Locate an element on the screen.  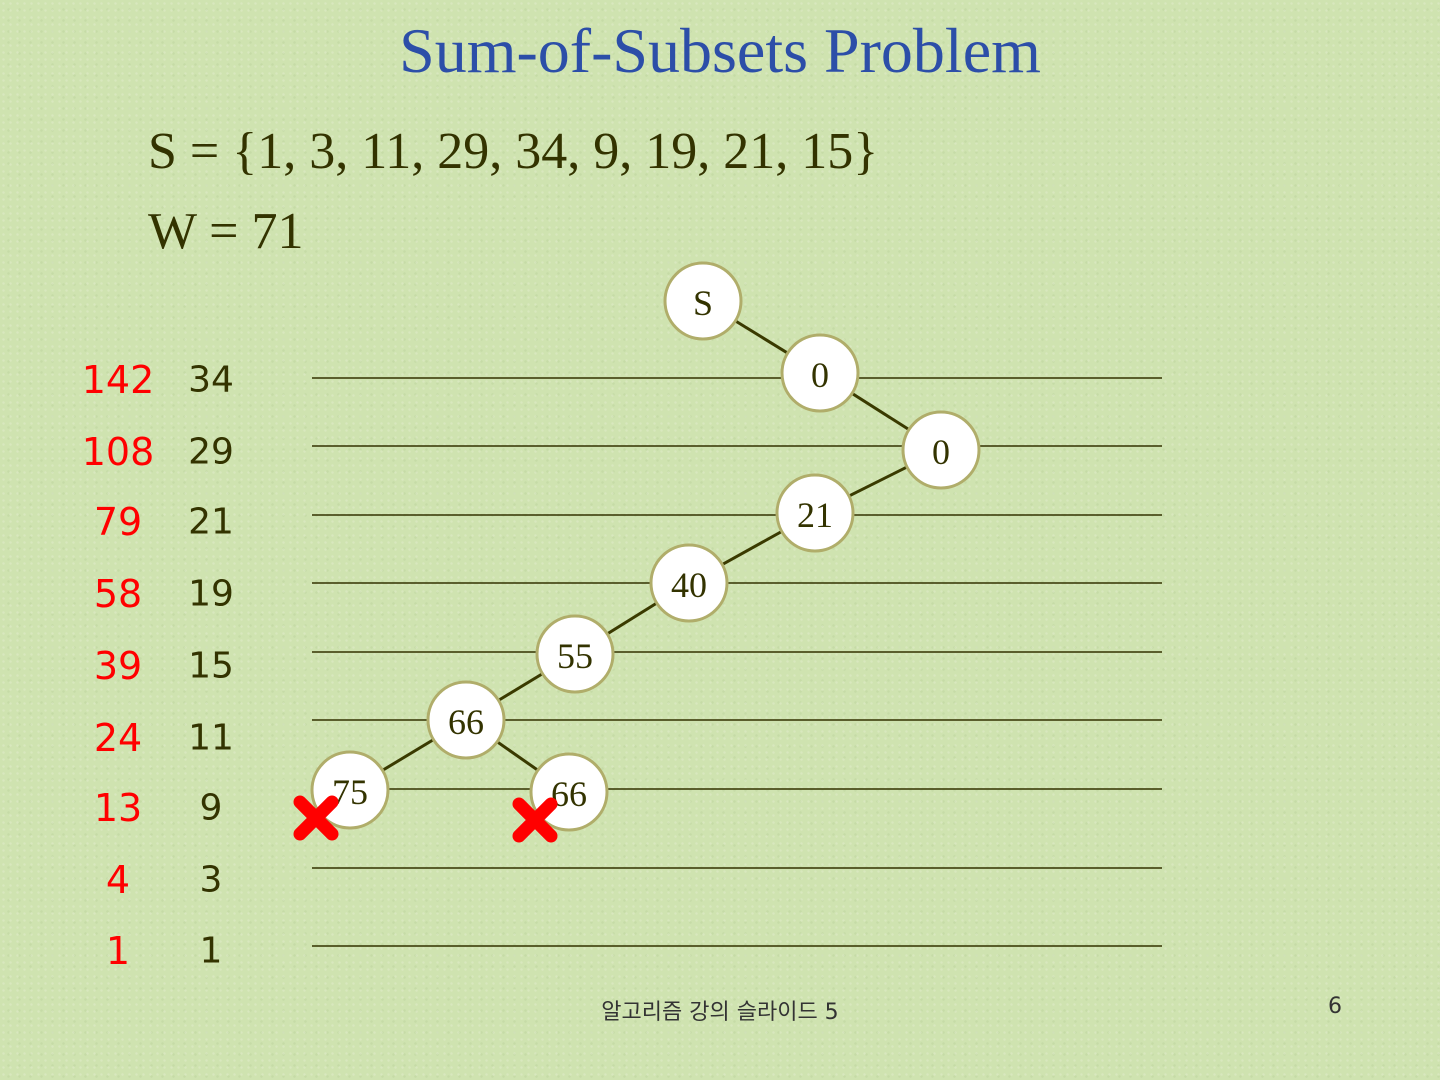
item-weight-label: 34 is located at coordinates (211, 380).